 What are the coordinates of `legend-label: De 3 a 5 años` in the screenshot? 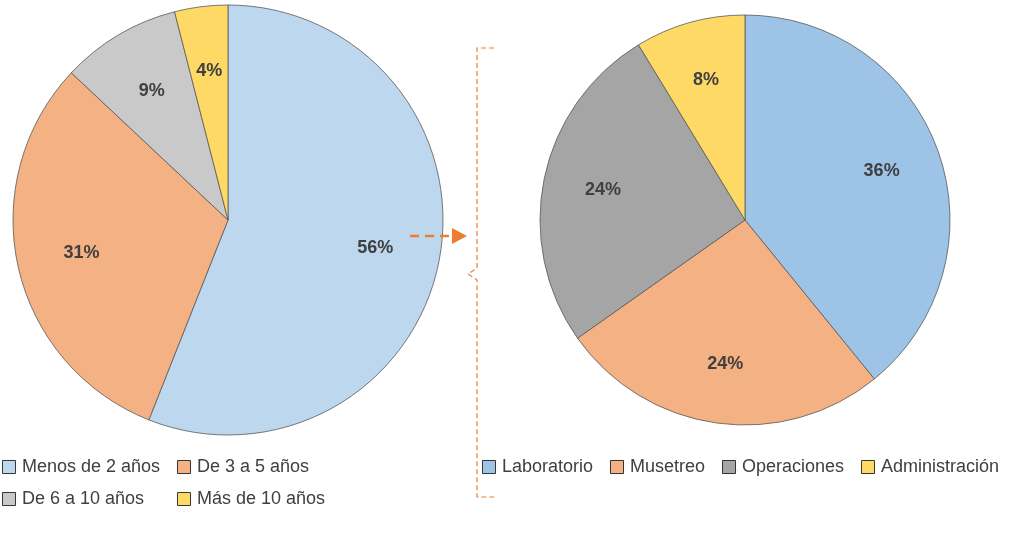 It's located at (253, 466).